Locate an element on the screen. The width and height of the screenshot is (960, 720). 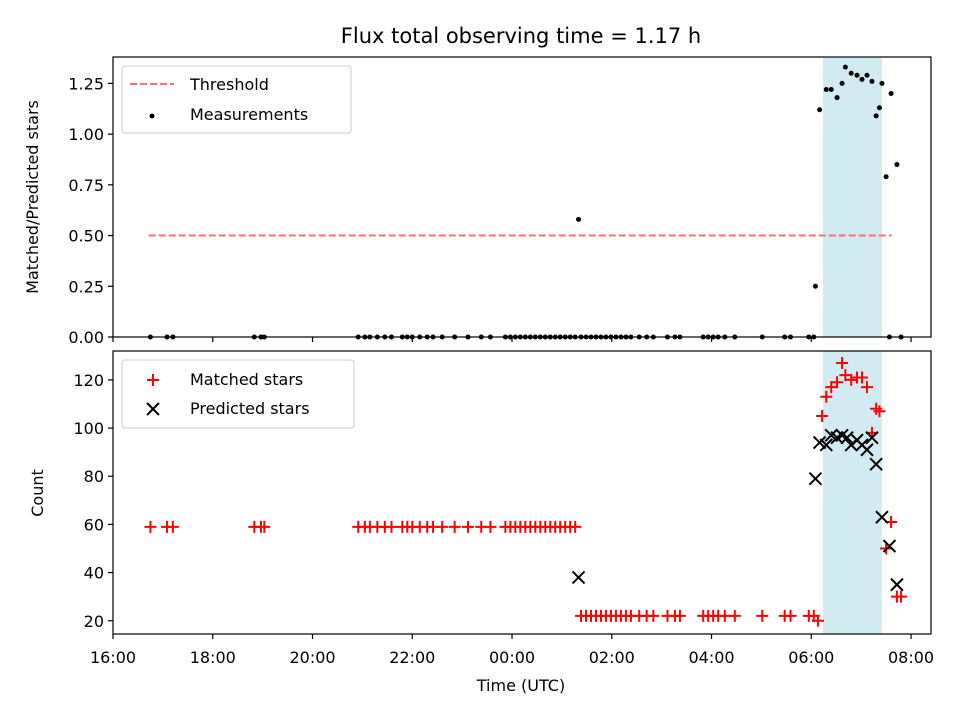
bottom-legend-box is located at coordinates (238, 394).